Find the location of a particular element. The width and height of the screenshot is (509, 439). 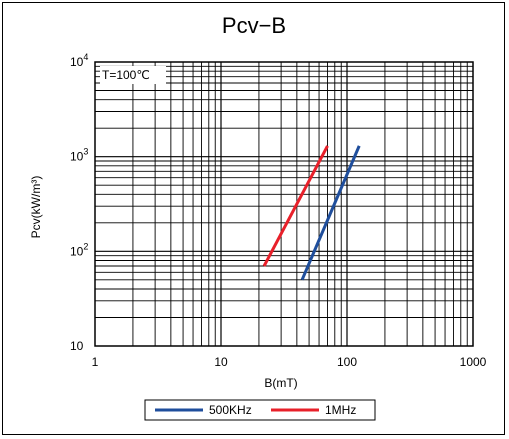

y-tick-exponent: 3 is located at coordinates (85, 152).